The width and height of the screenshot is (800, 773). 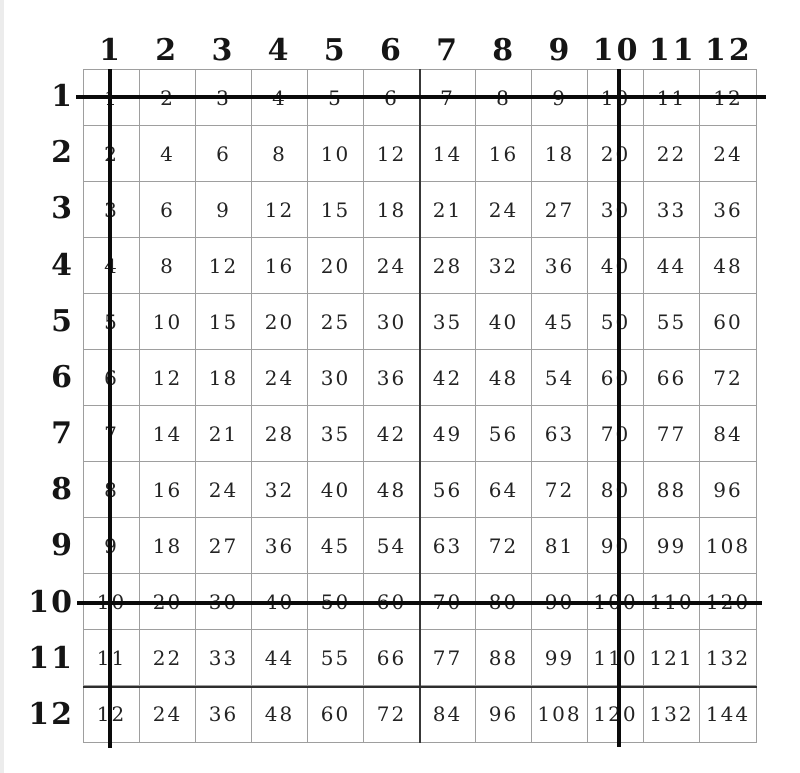 What do you see at coordinates (336, 322) in the screenshot?
I see `table-cell: 25` at bounding box center [336, 322].